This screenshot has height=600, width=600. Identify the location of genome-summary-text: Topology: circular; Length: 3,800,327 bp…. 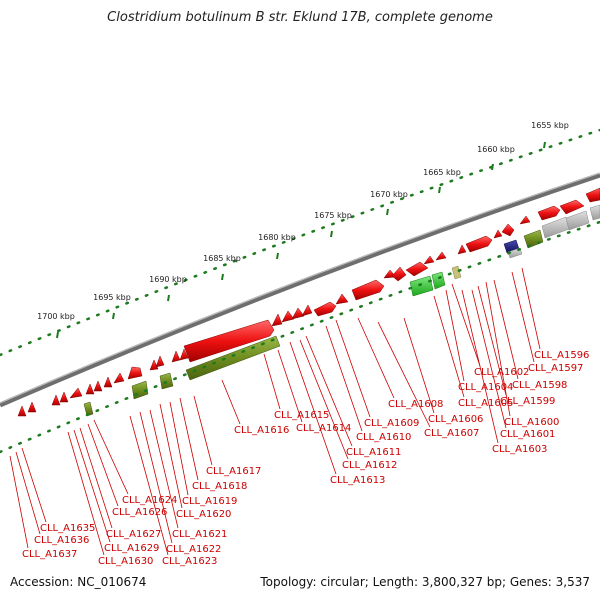
(425, 582).